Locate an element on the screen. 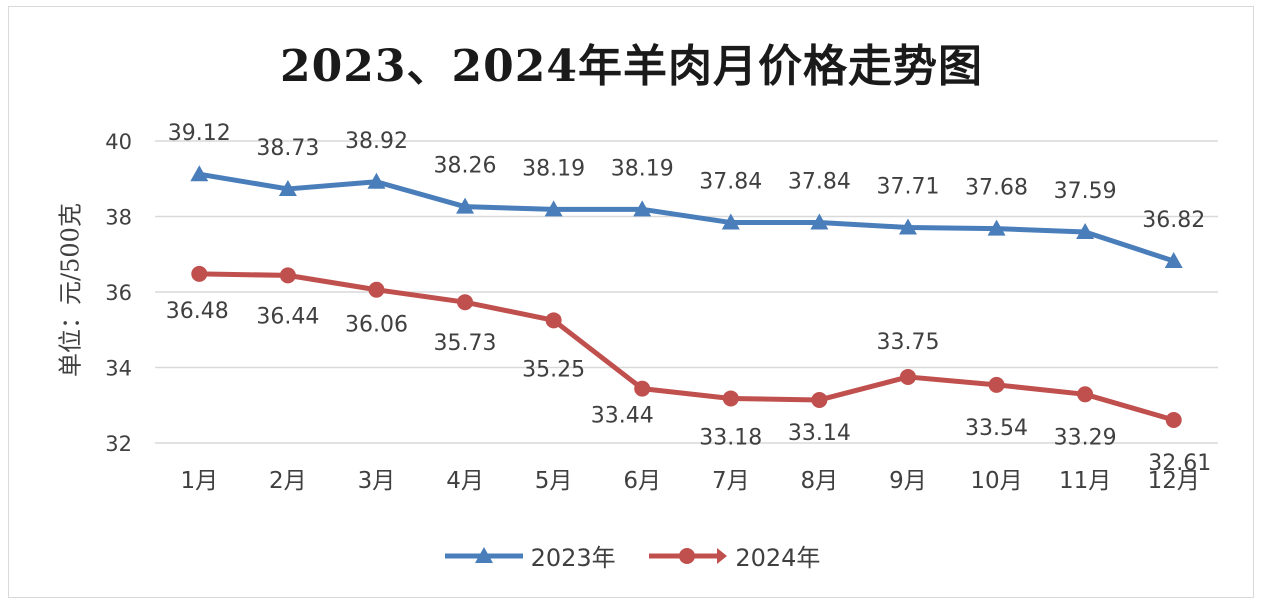 This screenshot has width=1263, height=609. x-tick-label: 3月 is located at coordinates (377, 481).